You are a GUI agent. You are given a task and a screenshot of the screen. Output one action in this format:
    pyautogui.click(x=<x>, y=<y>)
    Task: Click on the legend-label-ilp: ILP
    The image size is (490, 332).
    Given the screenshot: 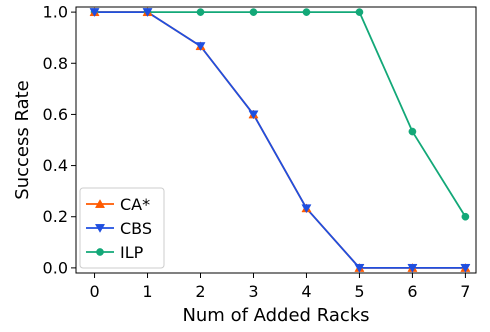 What is the action you would take?
    pyautogui.click(x=132, y=252)
    